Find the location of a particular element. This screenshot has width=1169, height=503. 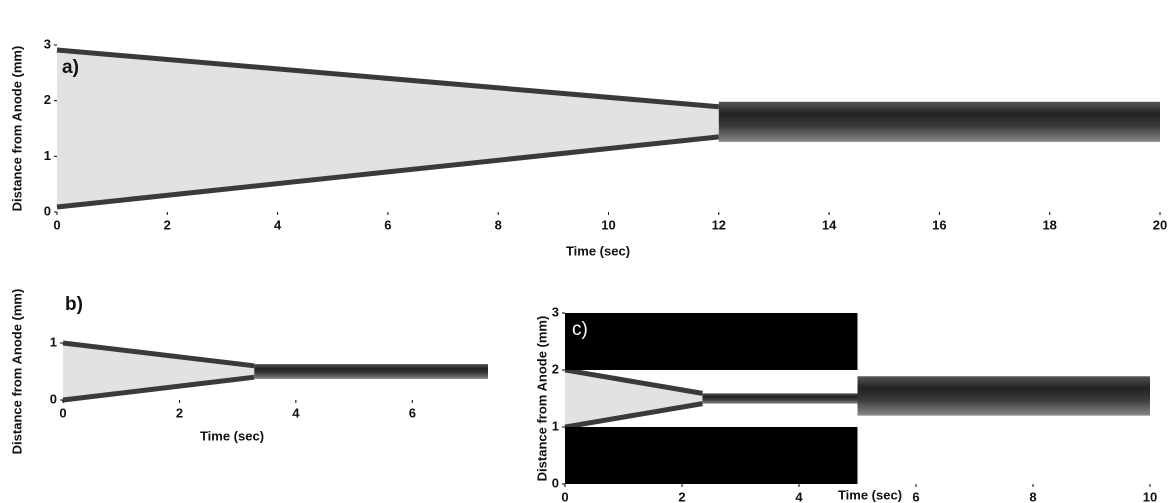

x-tick-label: 14 is located at coordinates (829, 224).